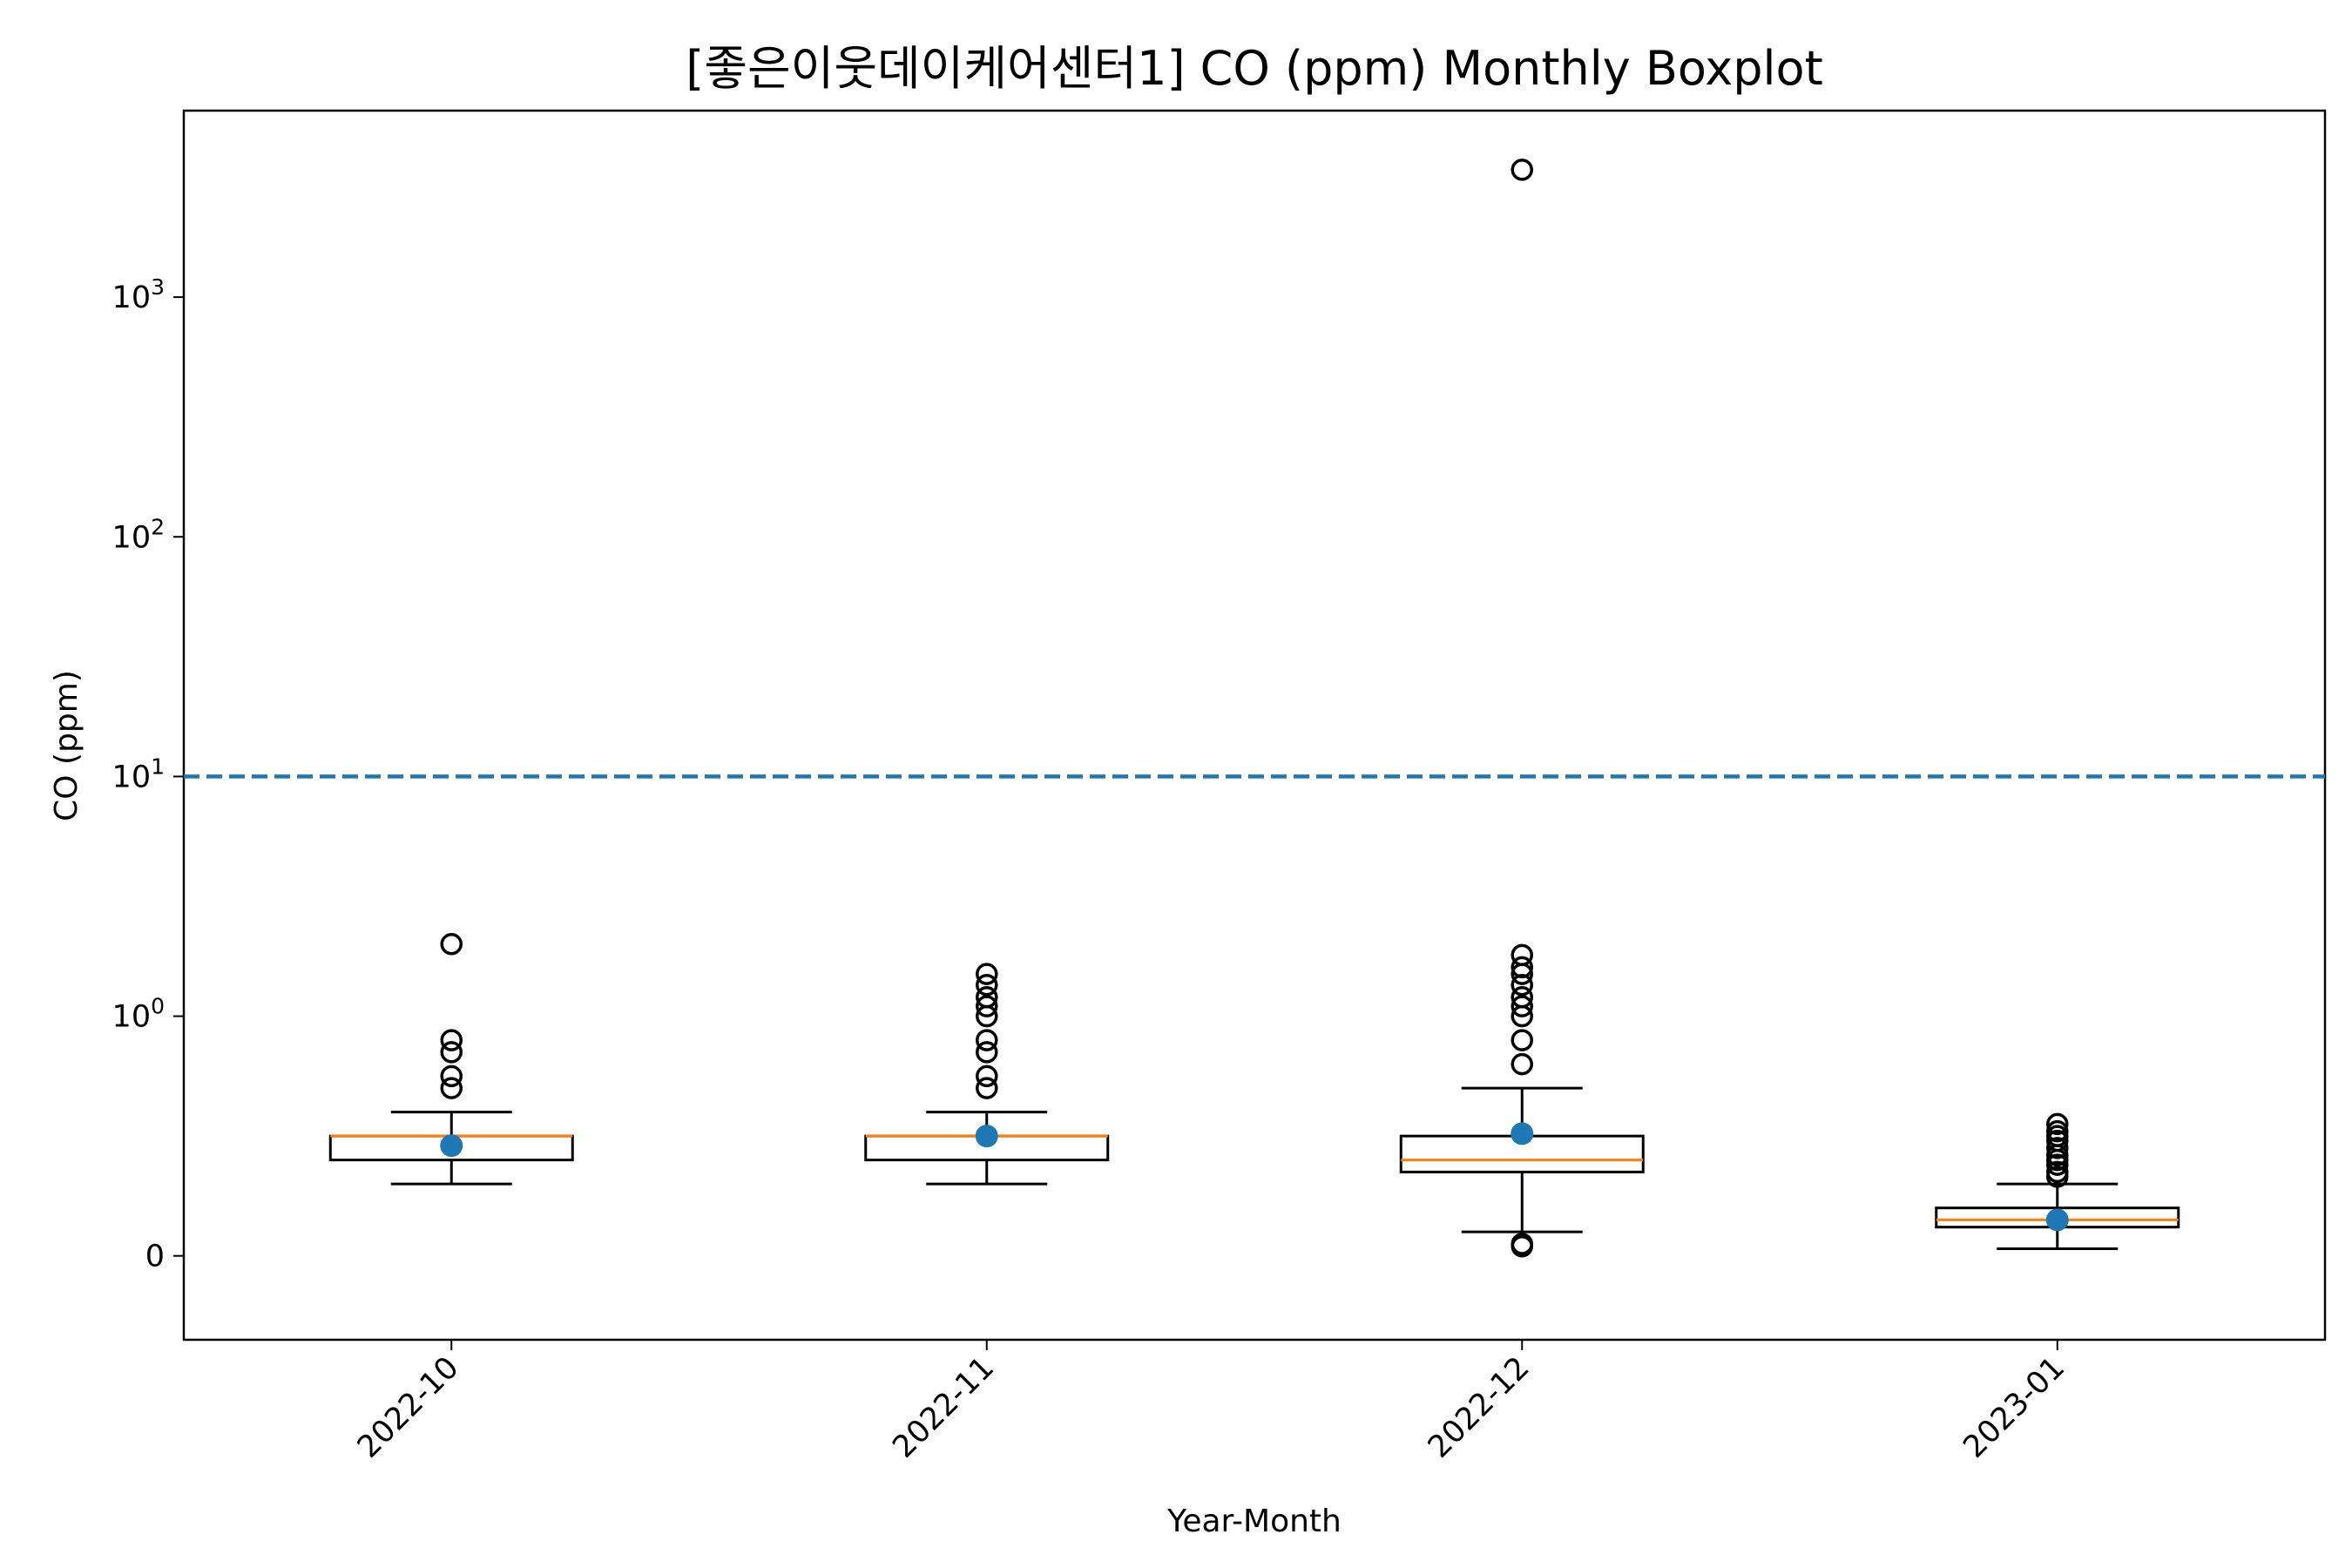  Describe the element at coordinates (944, 1408) in the screenshot. I see `x-tick-label: 2022-11` at that location.